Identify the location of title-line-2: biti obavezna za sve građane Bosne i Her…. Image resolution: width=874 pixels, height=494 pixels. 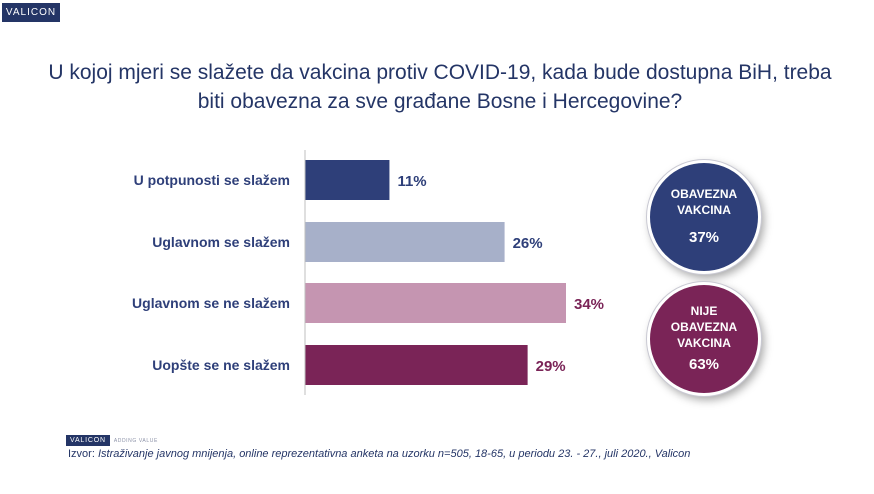
(440, 101).